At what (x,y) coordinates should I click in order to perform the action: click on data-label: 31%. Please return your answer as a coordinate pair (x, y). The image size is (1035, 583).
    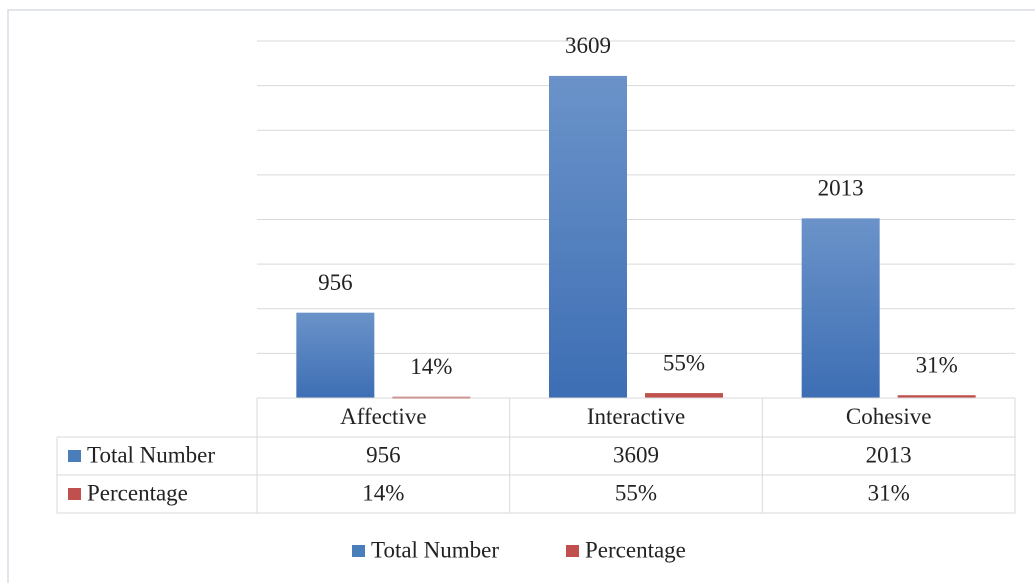
    Looking at the image, I should click on (937, 365).